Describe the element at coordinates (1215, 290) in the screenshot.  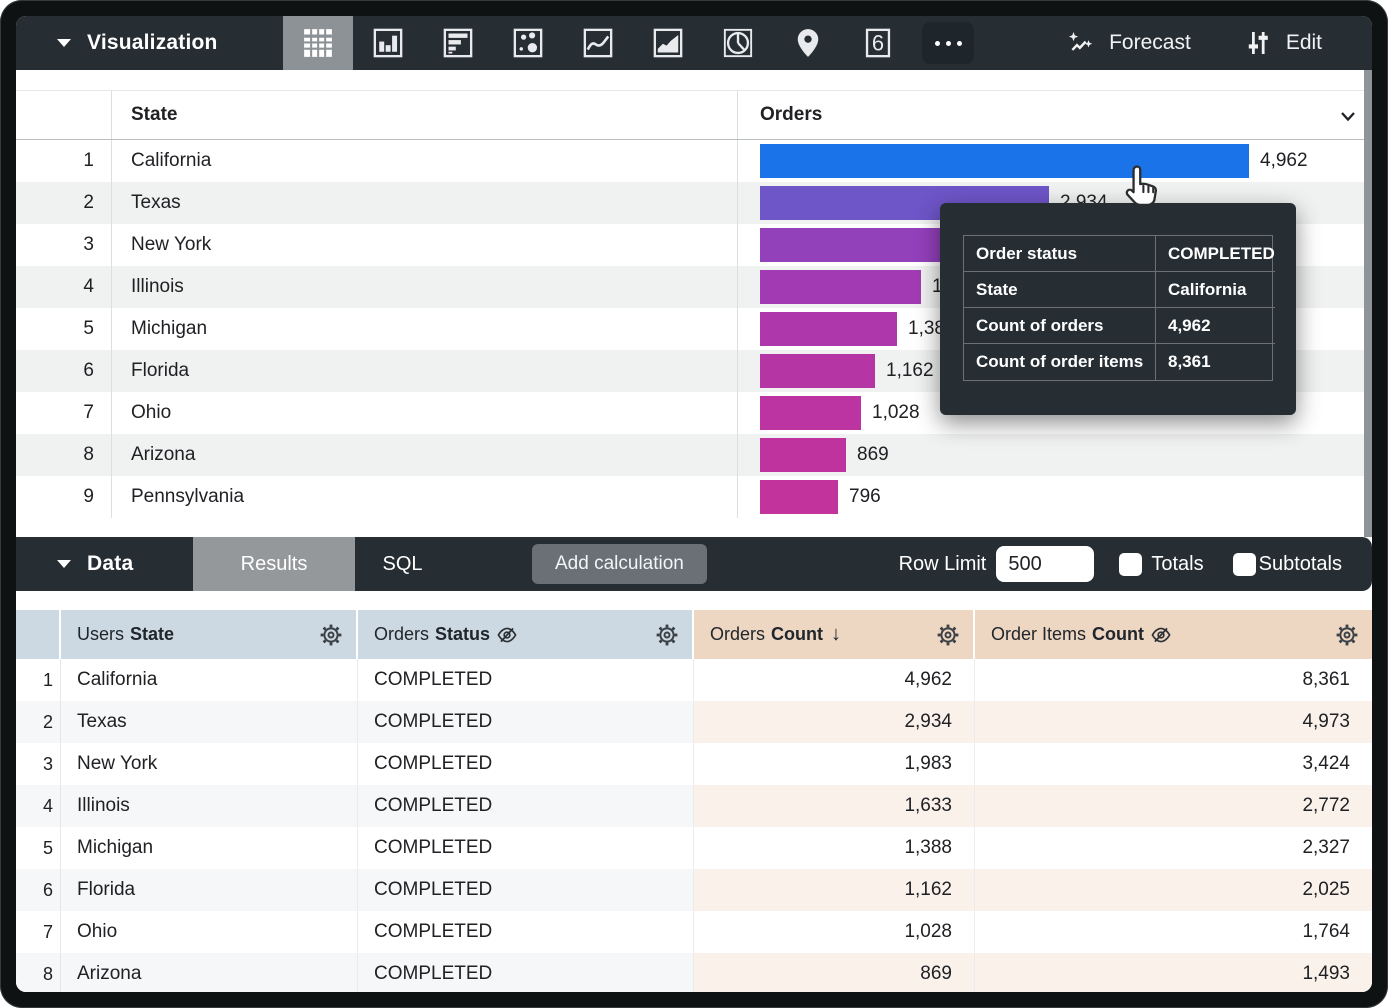
I see `tooltip-value: California` at that location.